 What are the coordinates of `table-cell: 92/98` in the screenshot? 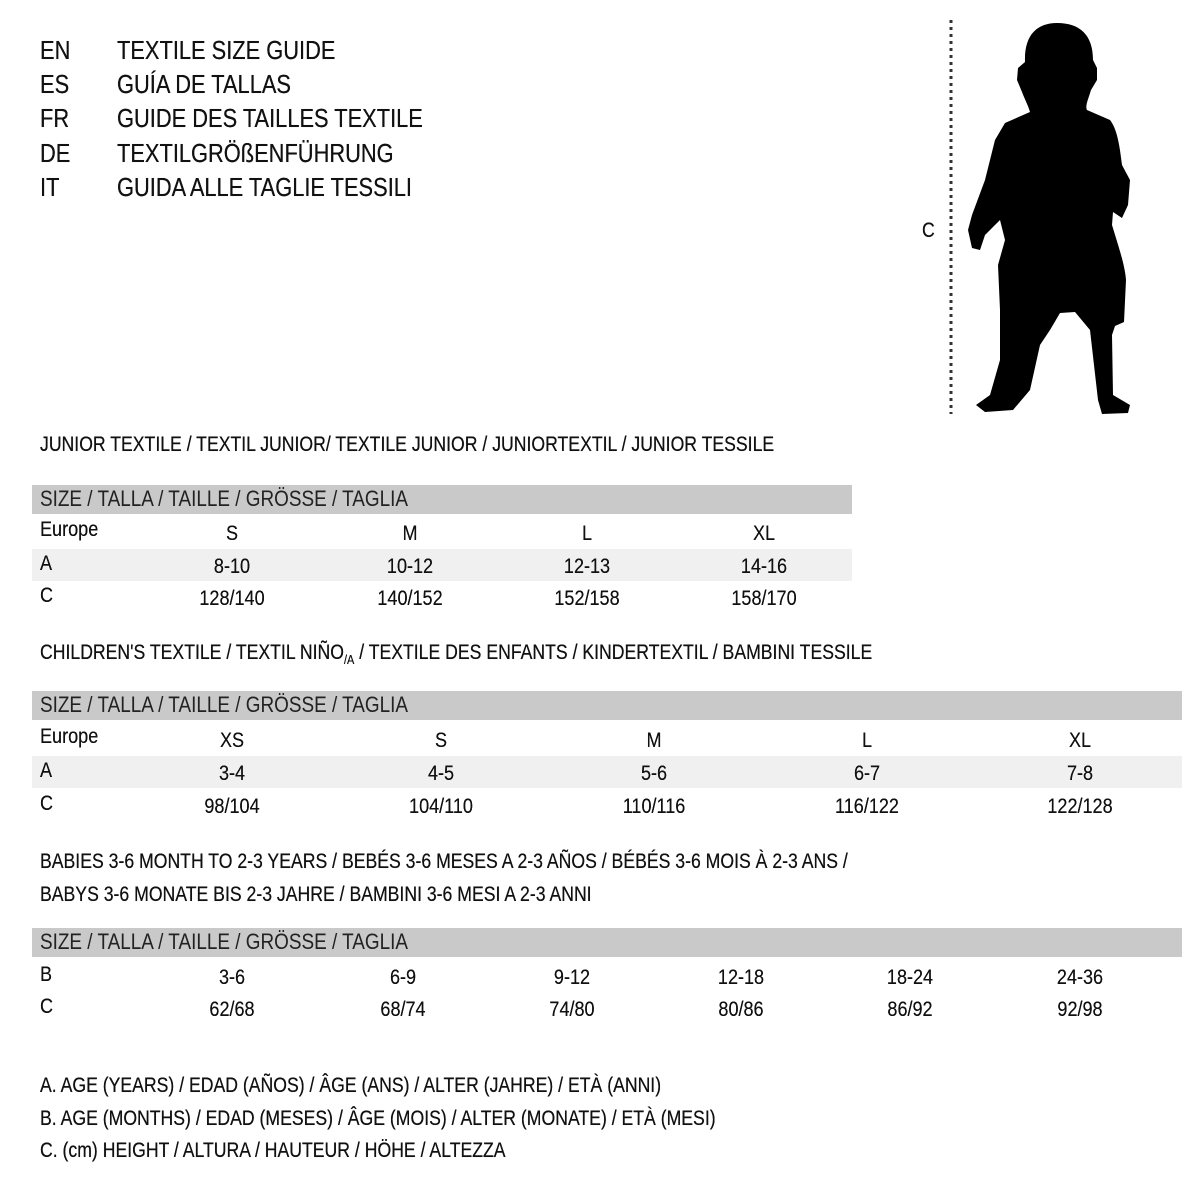 It's located at (1080, 1009).